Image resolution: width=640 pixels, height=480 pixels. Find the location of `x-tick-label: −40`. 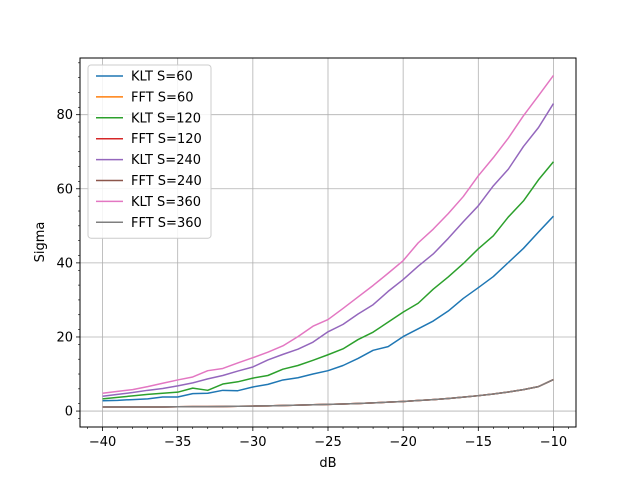

x-tick-label: −40 is located at coordinates (102, 442).